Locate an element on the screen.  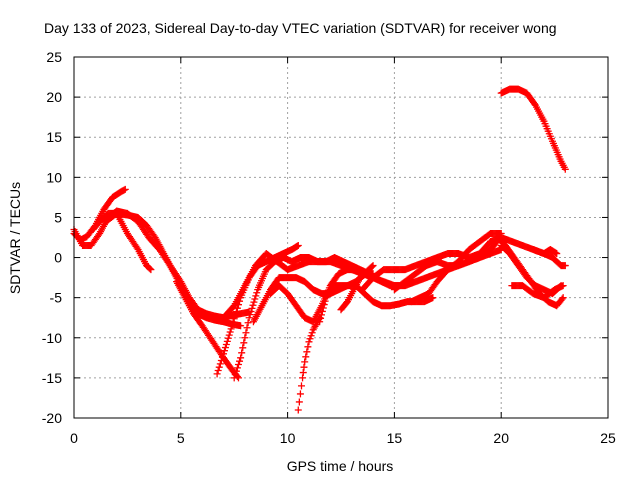
y-tick-label: -5 is located at coordinates (56, 298).